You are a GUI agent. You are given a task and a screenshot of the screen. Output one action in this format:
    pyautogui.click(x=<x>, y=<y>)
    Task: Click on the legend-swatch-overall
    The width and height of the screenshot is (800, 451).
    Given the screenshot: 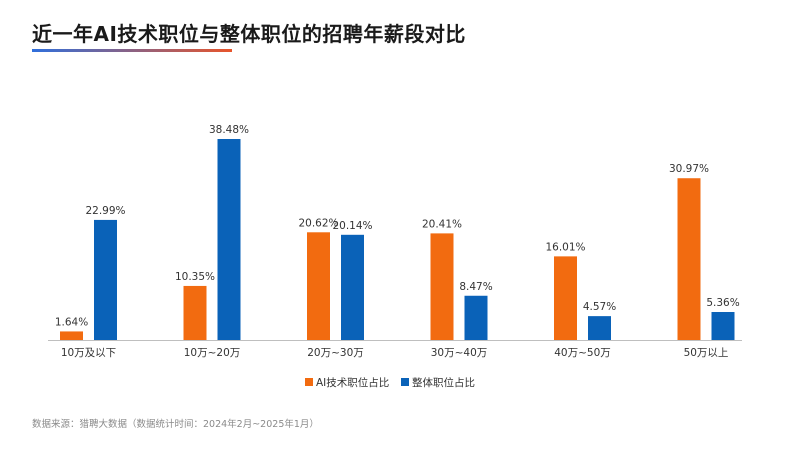 What is the action you would take?
    pyautogui.click(x=405, y=382)
    